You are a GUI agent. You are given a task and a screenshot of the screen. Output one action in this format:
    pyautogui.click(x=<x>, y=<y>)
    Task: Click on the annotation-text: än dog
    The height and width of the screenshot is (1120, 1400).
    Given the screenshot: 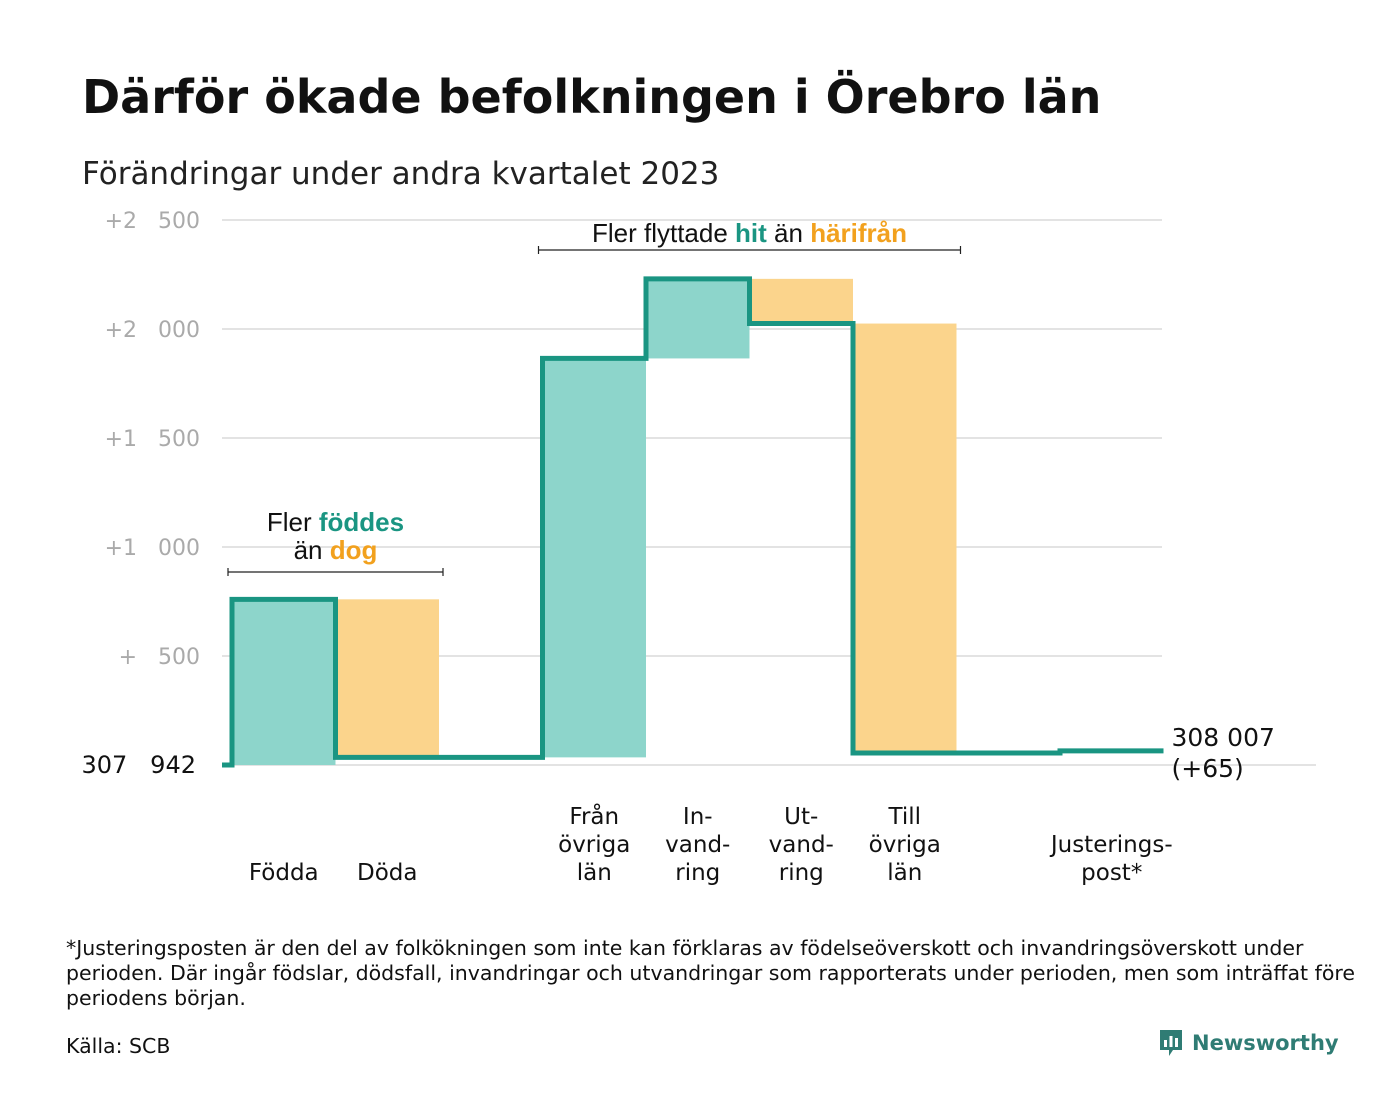 What is the action you would take?
    pyautogui.click(x=336, y=550)
    